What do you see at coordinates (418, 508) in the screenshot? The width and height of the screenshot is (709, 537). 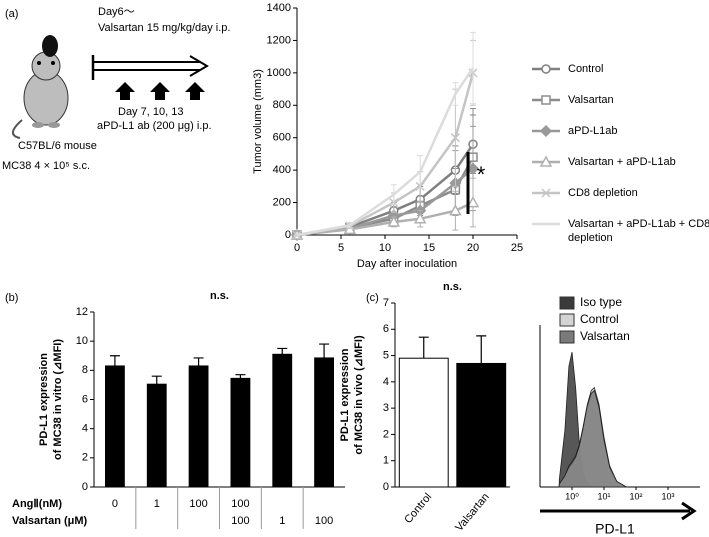 I see `x-tick-label: Control` at bounding box center [418, 508].